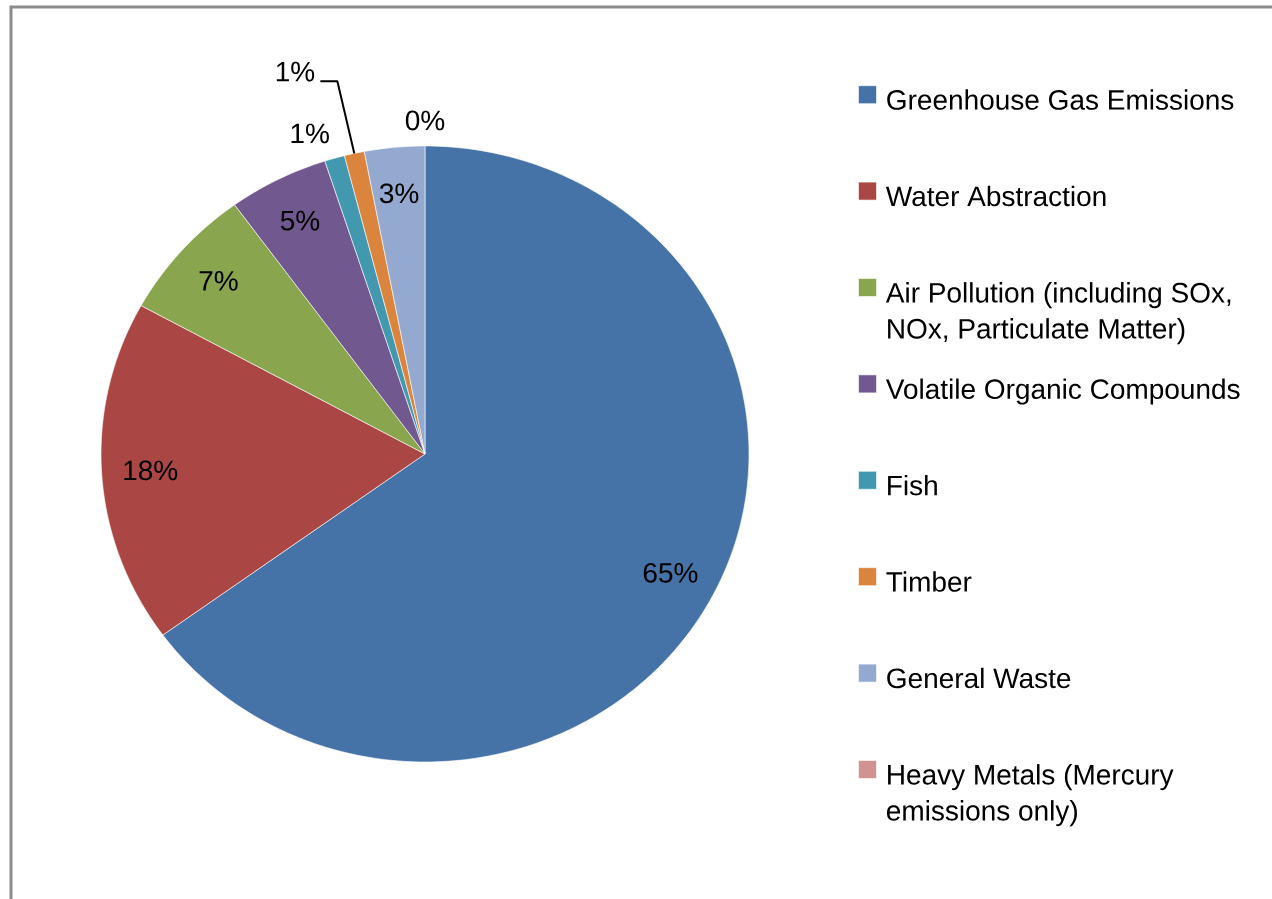  Describe the element at coordinates (1058, 313) in the screenshot. I see `legend-label: Air Pollution (including SOx, NOx, Particulate Matter)` at that location.